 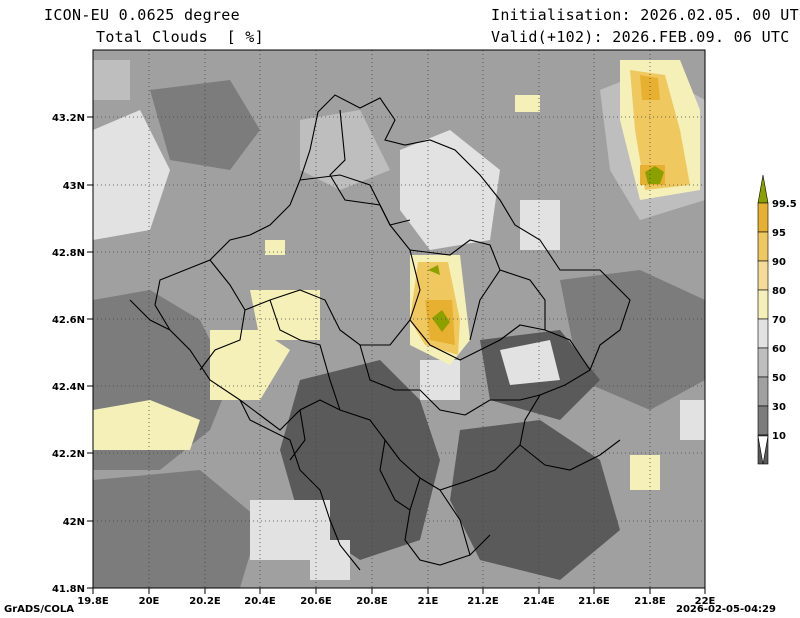 I want to click on colorbar-top-arrow, so click(x=763, y=189).